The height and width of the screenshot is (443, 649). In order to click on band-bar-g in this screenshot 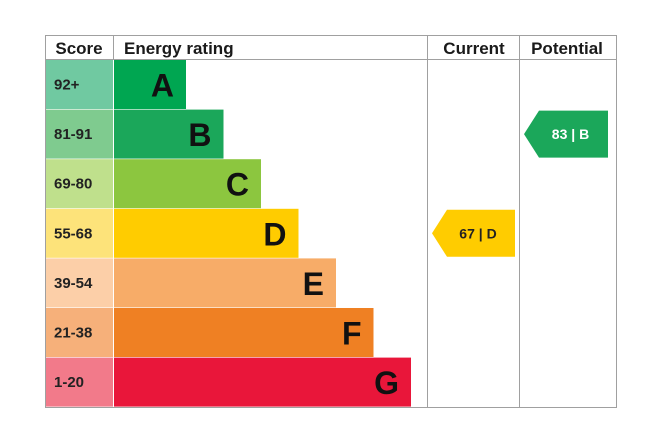, I will do `click(262, 382)`.